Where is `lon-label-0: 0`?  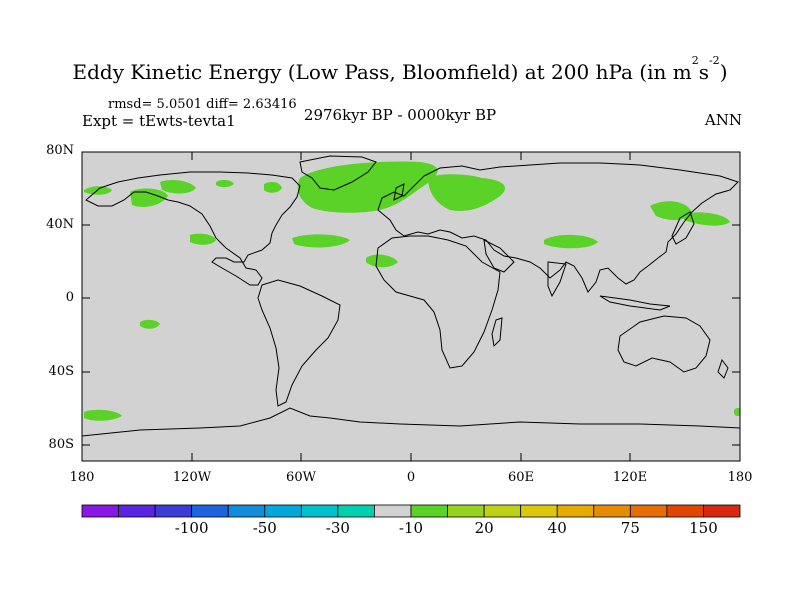 lon-label-0: 0 is located at coordinates (411, 477).